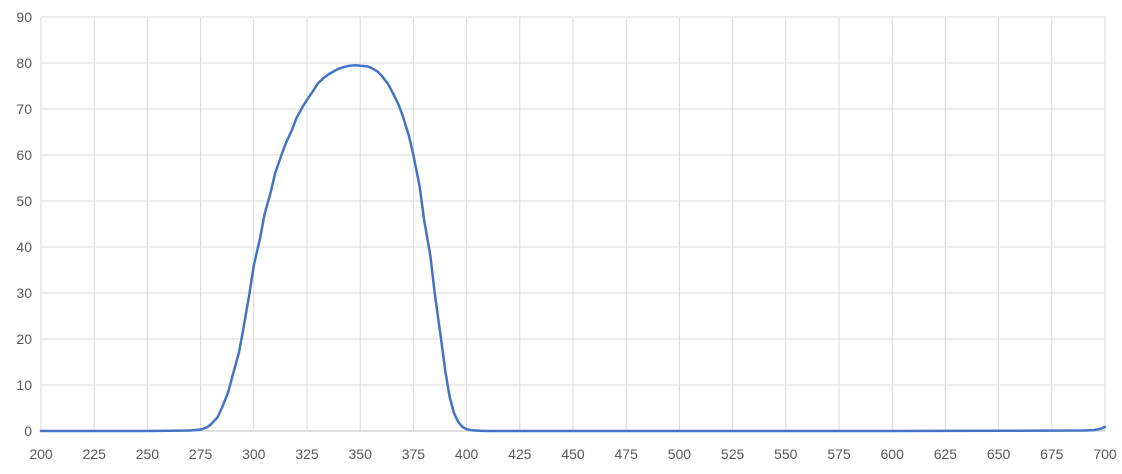 The width and height of the screenshot is (1122, 474). What do you see at coordinates (1105, 454) in the screenshot?
I see `x-tick-label: 700` at bounding box center [1105, 454].